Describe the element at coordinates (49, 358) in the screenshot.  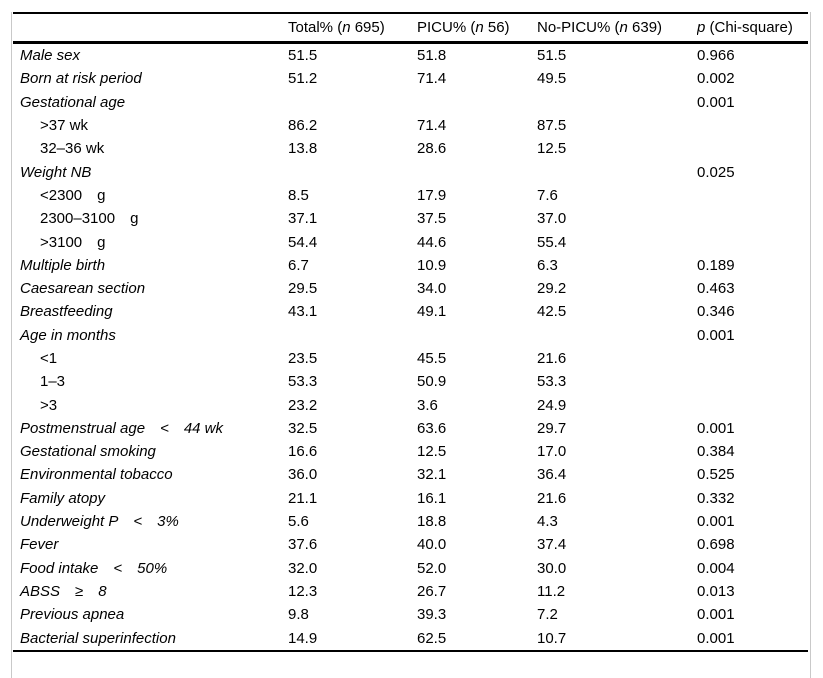
I see `row-label: <1` at that location.